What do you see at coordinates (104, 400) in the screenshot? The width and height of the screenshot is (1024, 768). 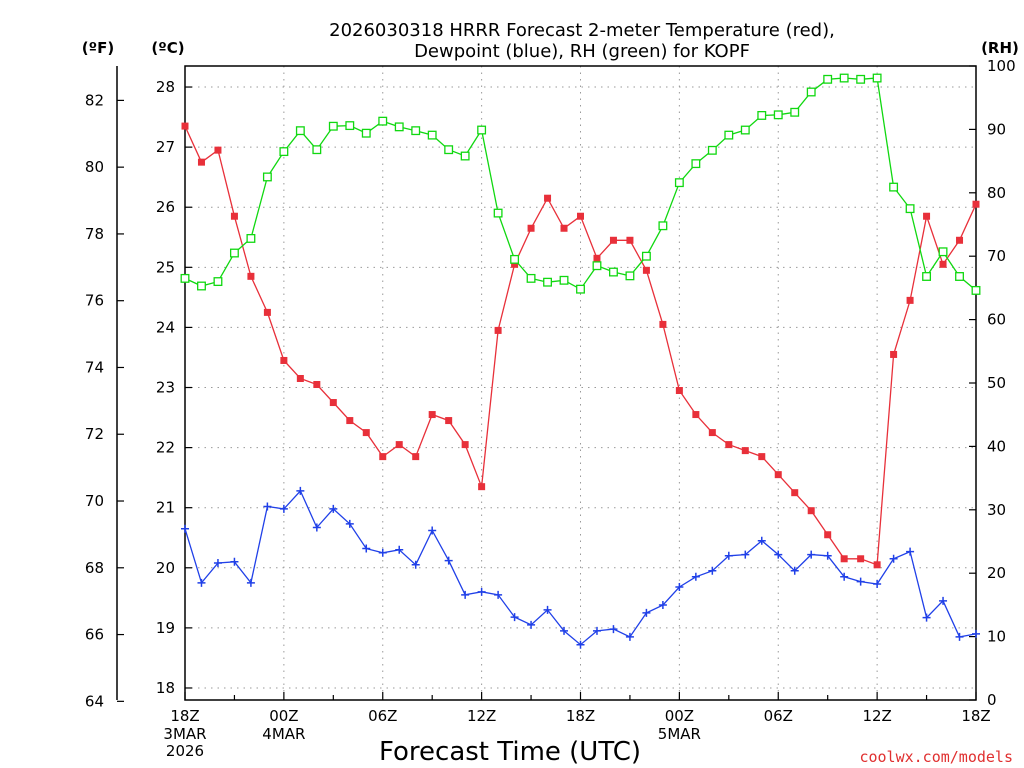 I see `fahrenheit-axis: 64 66 68 70 72 74 76 78 80 82` at bounding box center [104, 400].